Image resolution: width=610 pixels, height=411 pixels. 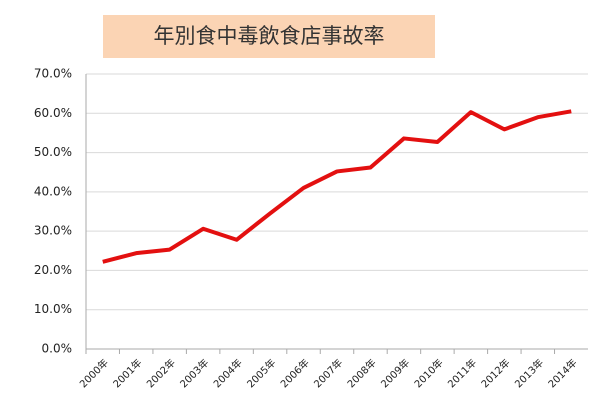 I want to click on x-tick-label: 2010年, so click(x=428, y=373).